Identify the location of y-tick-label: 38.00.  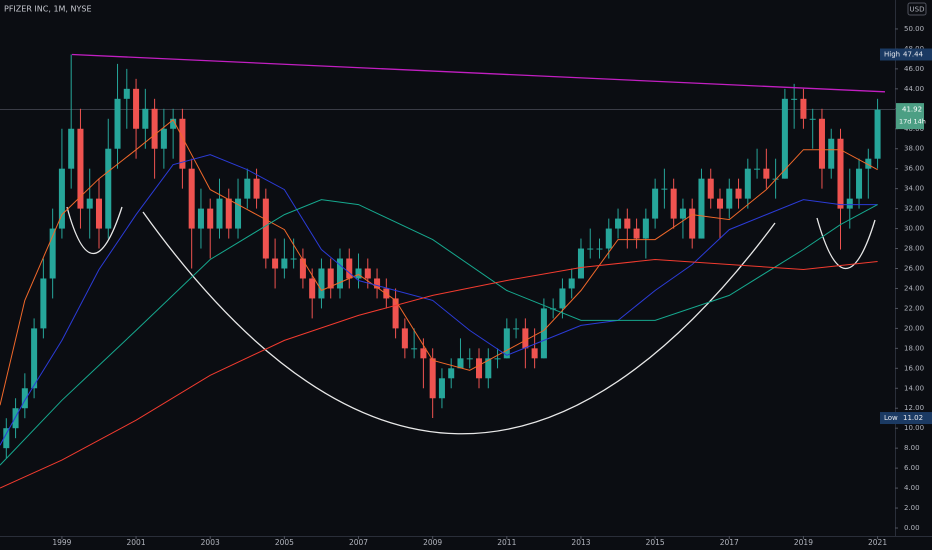
(914, 149).